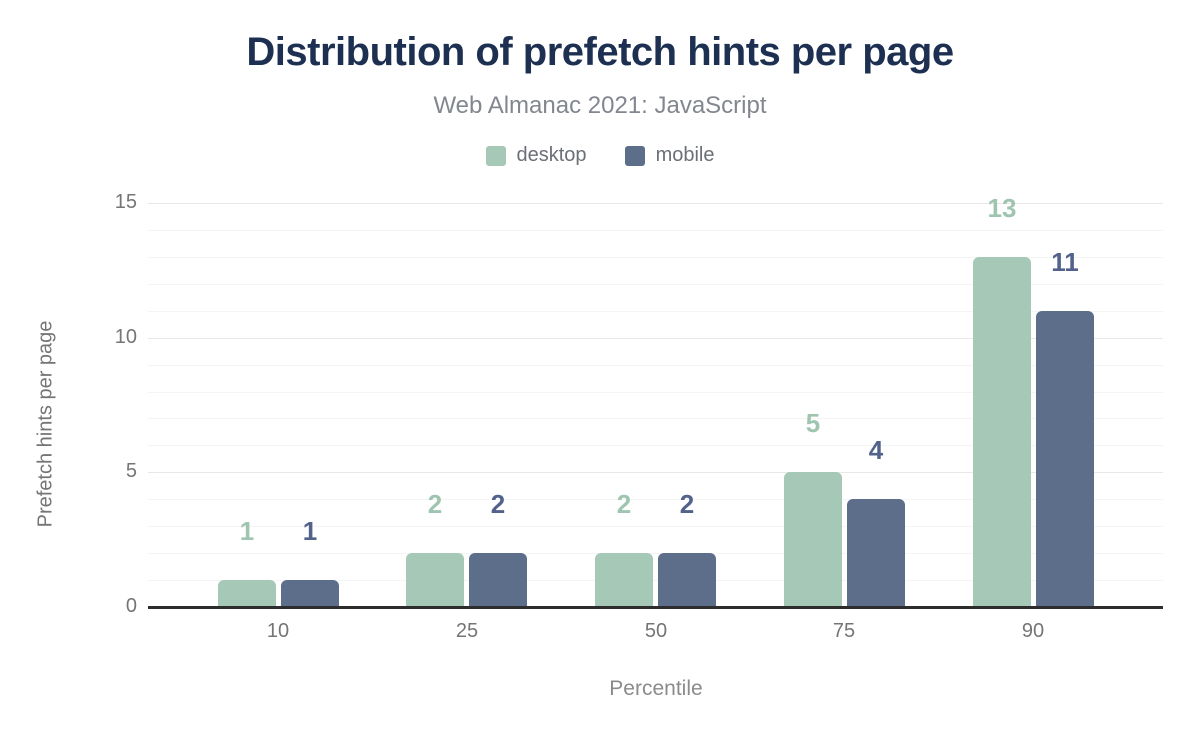 This screenshot has height=742, width=1200. Describe the element at coordinates (655, 607) in the screenshot. I see `x-axis-line` at that location.